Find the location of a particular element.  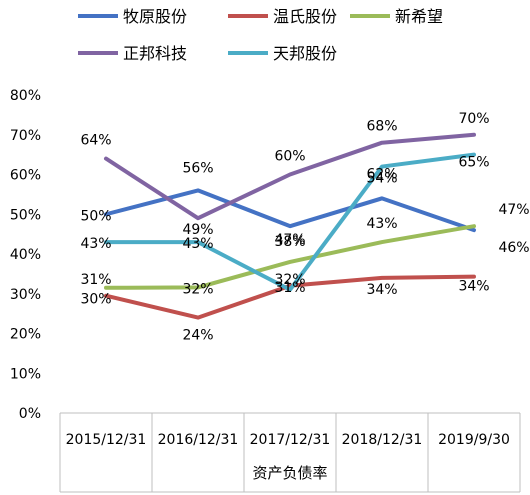

legend-label: 牧原股份 is located at coordinates (155, 16).